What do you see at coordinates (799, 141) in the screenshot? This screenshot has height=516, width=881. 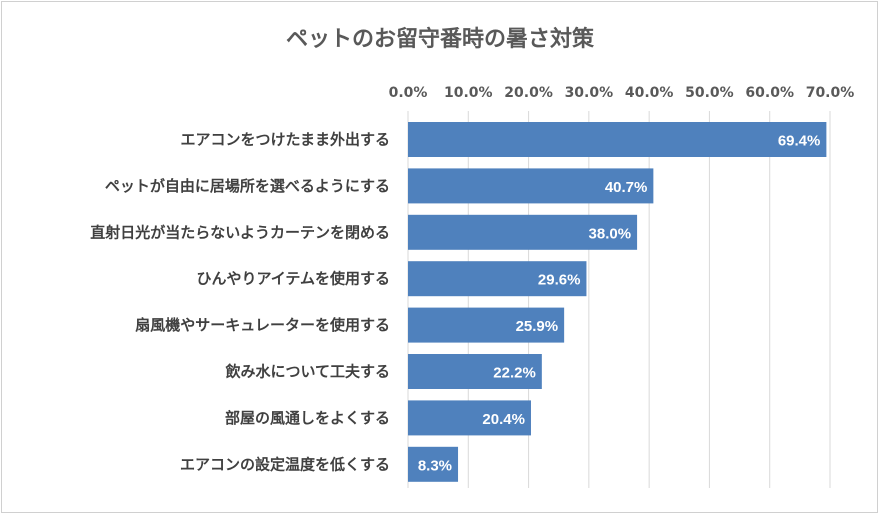 I see `data-label: 69.4%` at bounding box center [799, 141].